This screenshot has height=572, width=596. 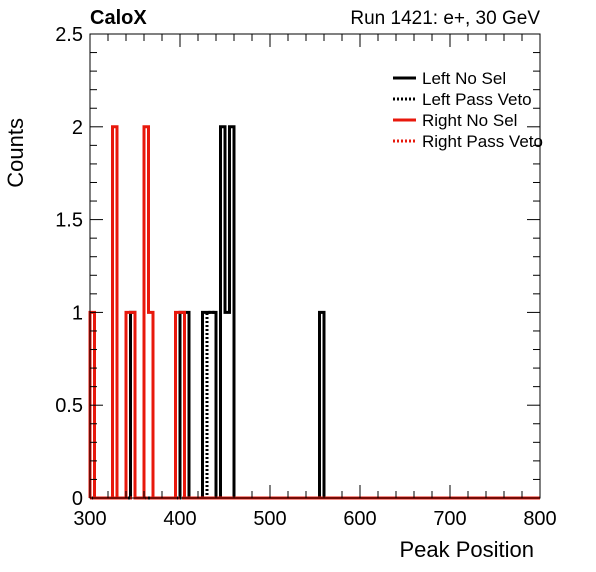 What do you see at coordinates (69, 221) in the screenshot?
I see `y-tick-label: 1.5` at bounding box center [69, 221].